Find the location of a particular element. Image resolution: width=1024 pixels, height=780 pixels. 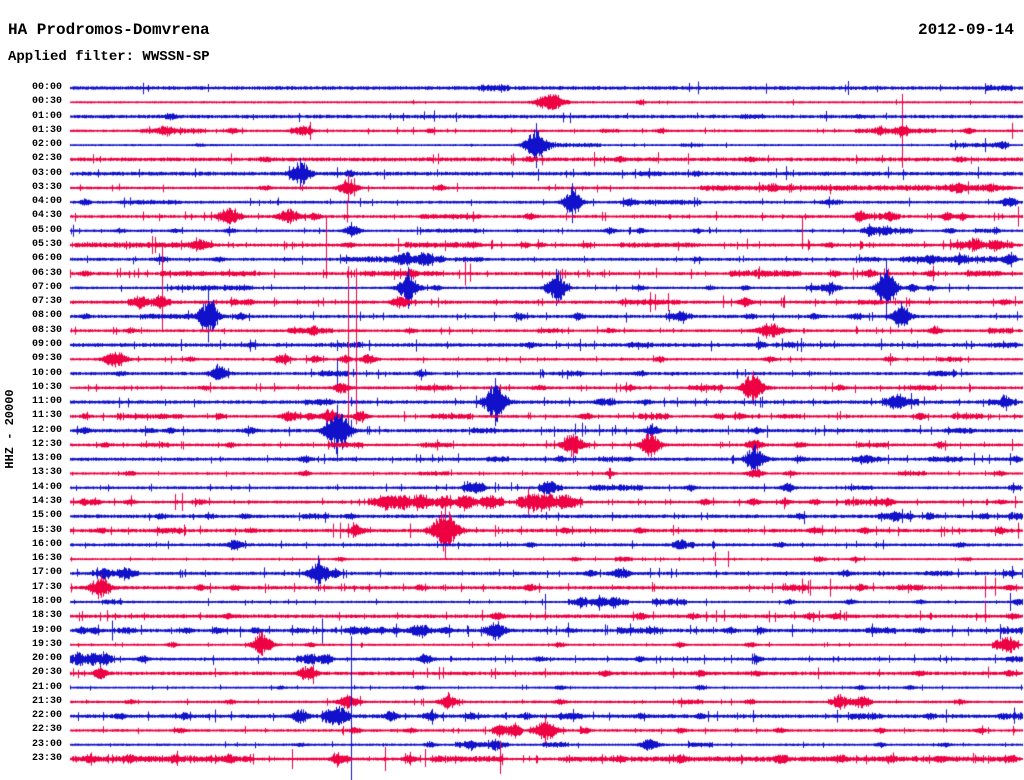

row-time-label: 05:30 is located at coordinates (46, 245).